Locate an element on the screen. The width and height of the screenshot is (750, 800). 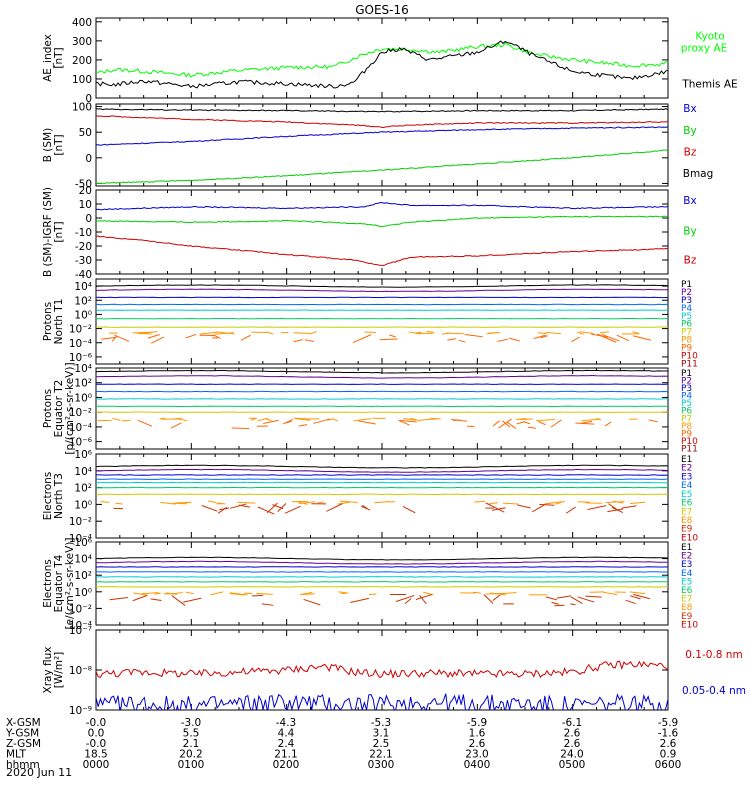
channel-label-E1: E1 is located at coordinates (686, 460).